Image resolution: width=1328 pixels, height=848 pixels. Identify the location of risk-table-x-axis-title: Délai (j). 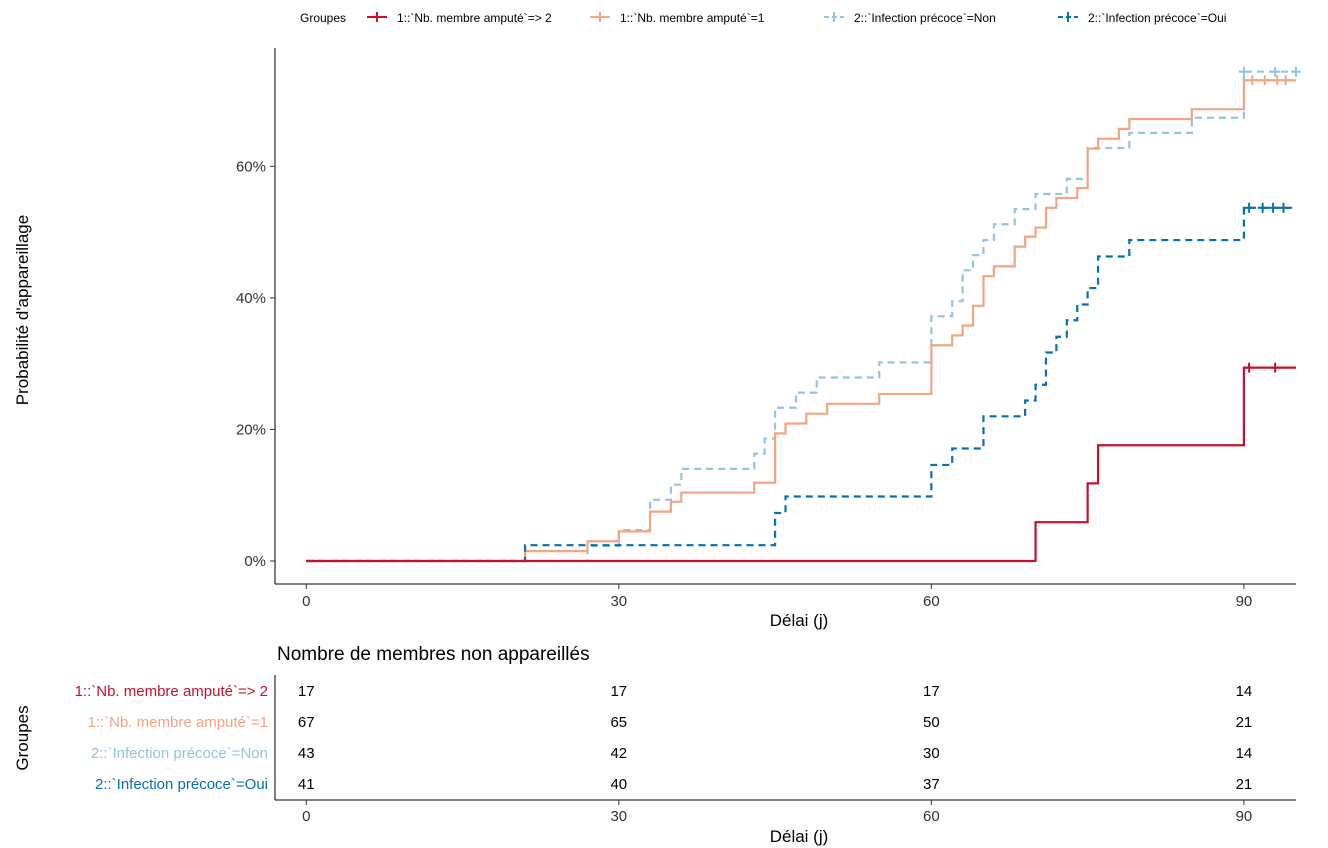
(799, 836).